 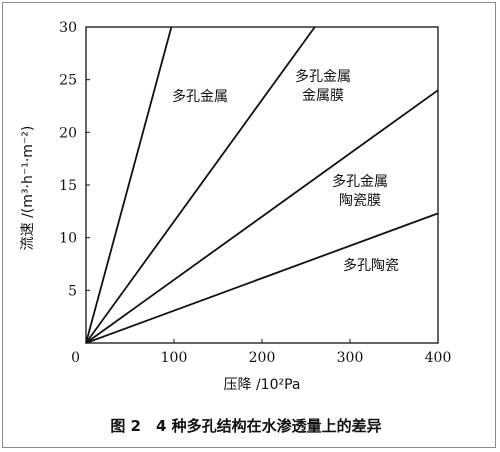 What do you see at coordinates (438, 358) in the screenshot?
I see `x-tick-label: 400` at bounding box center [438, 358].